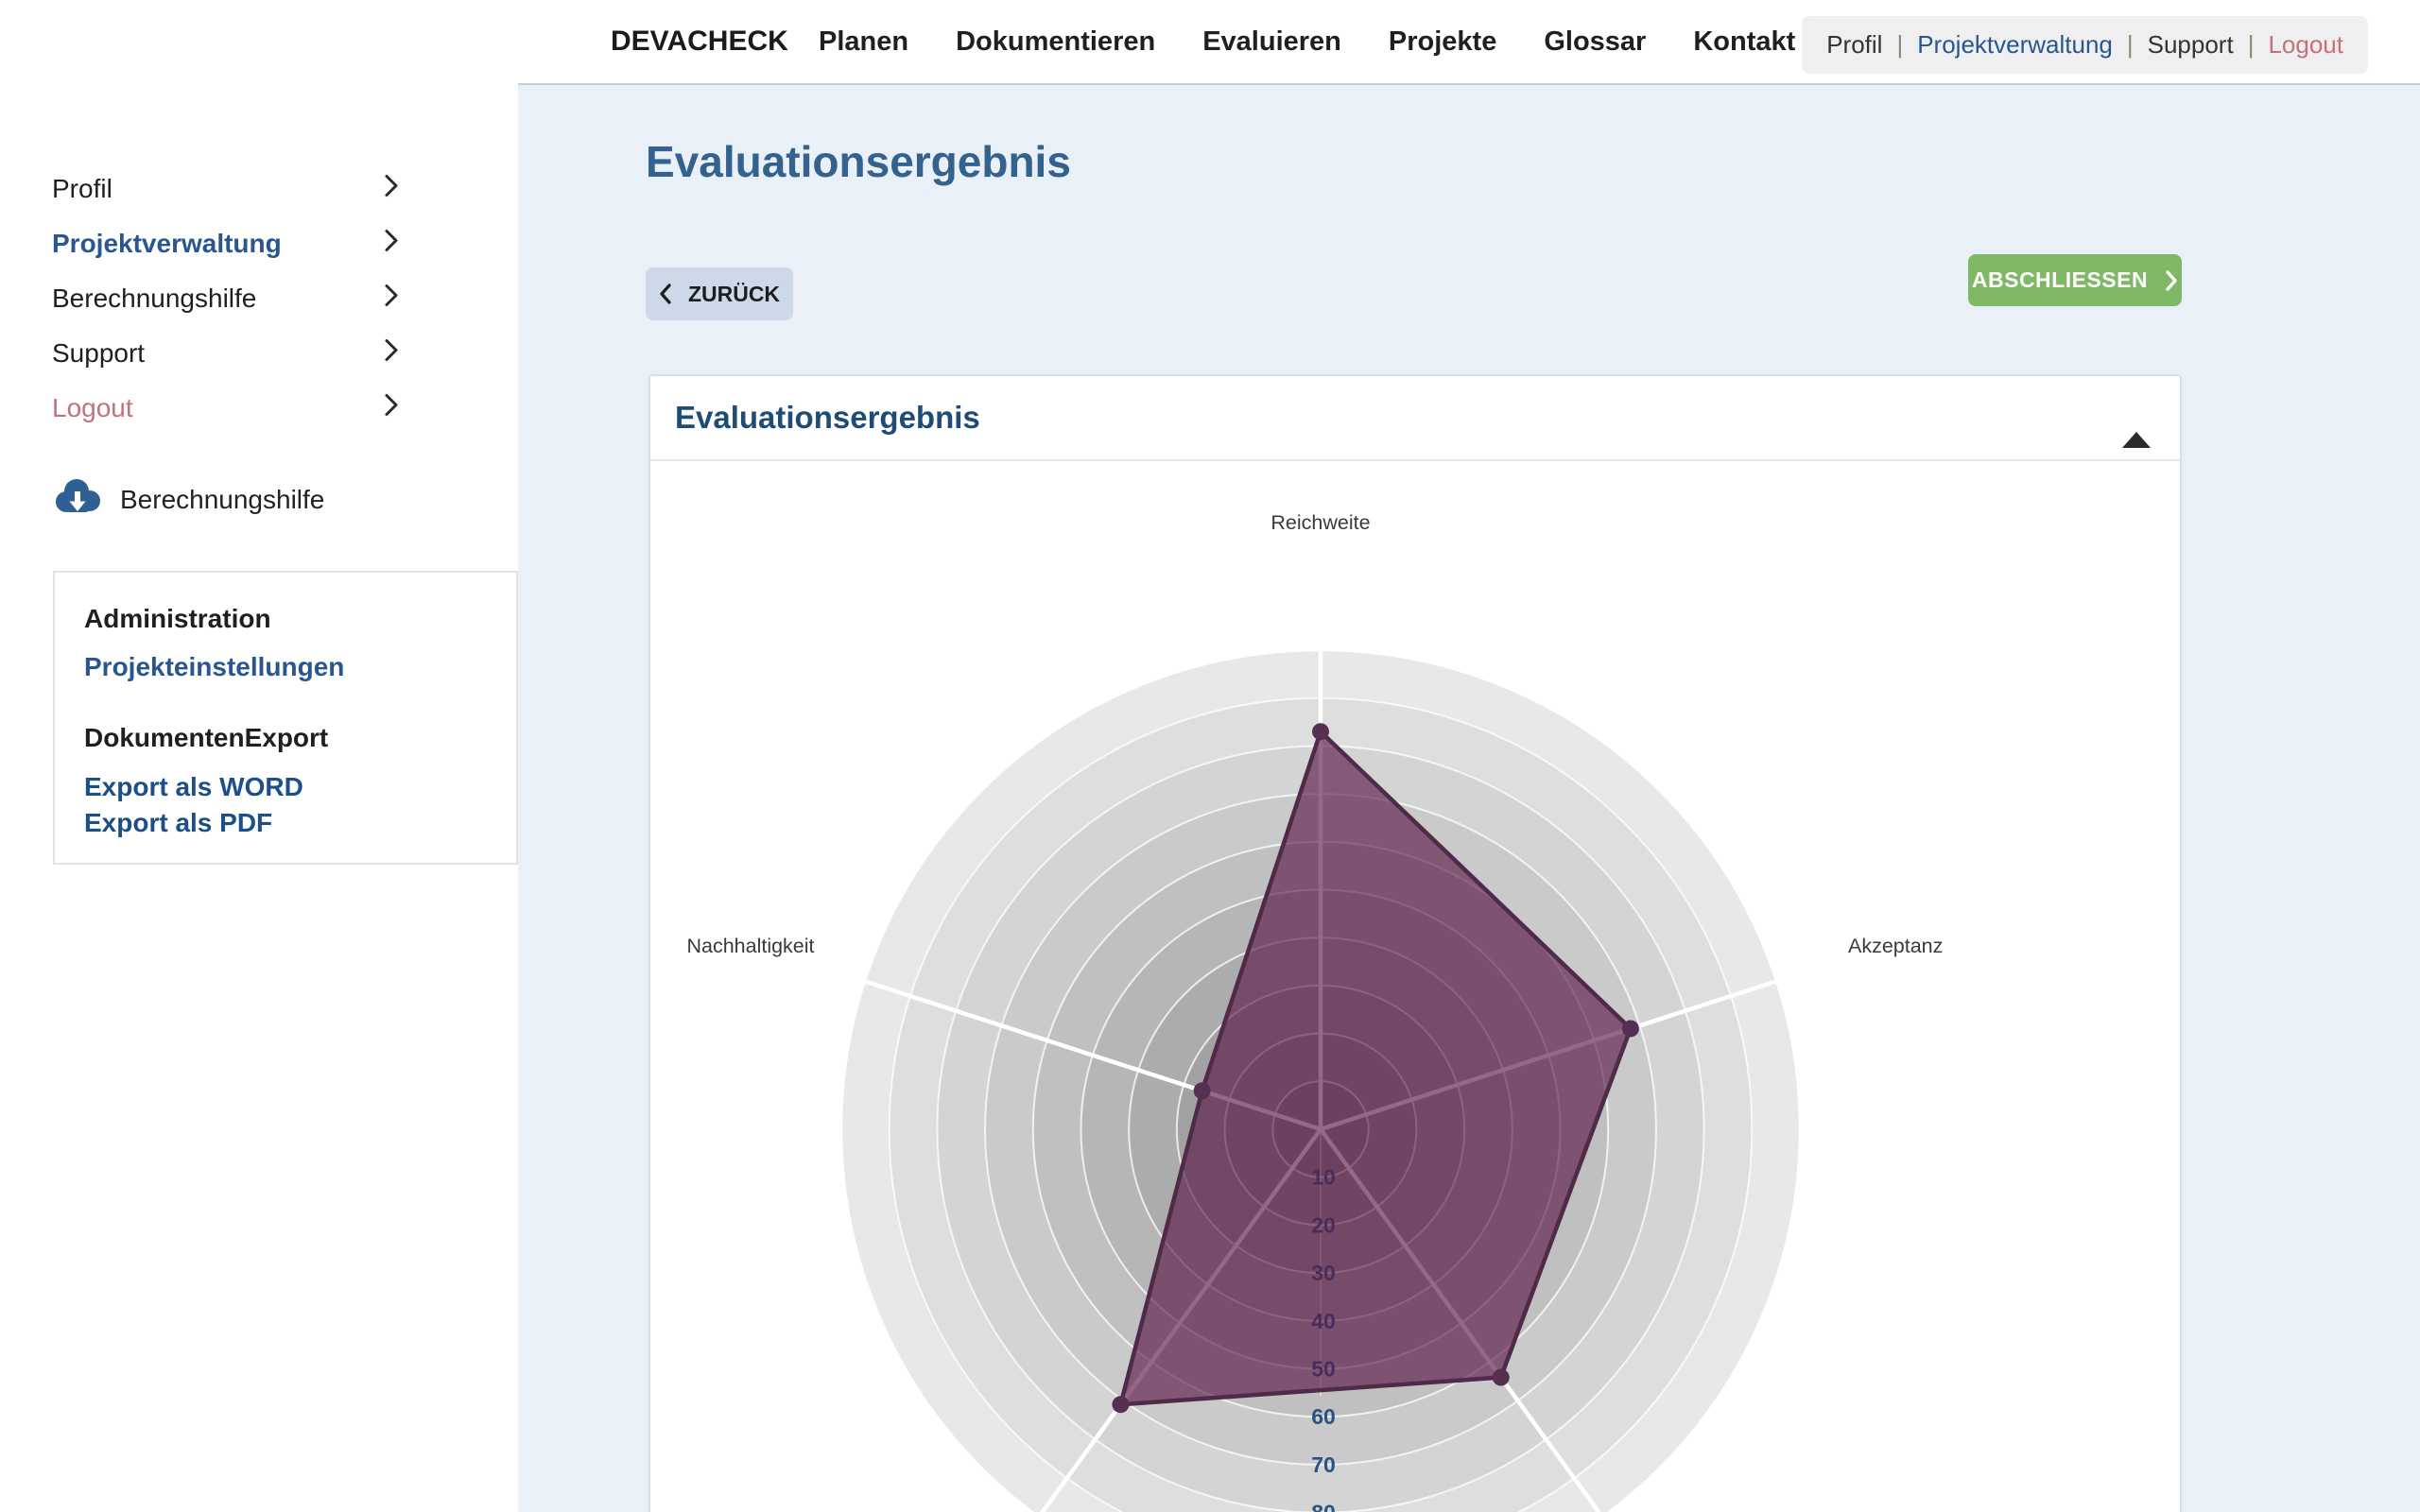  I want to click on collapse-button, so click(2136, 431).